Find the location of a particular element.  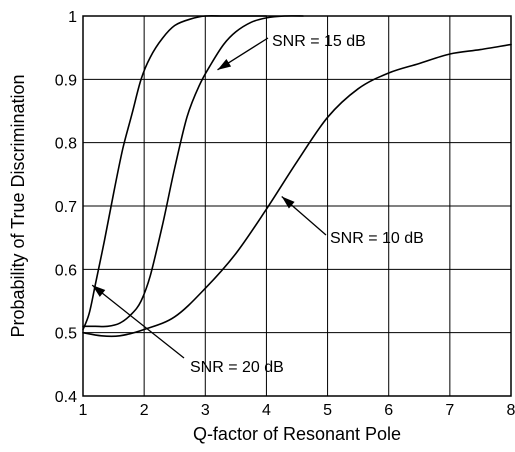

x-axis-label: Q-factor of Resonant Pole is located at coordinates (297, 434).